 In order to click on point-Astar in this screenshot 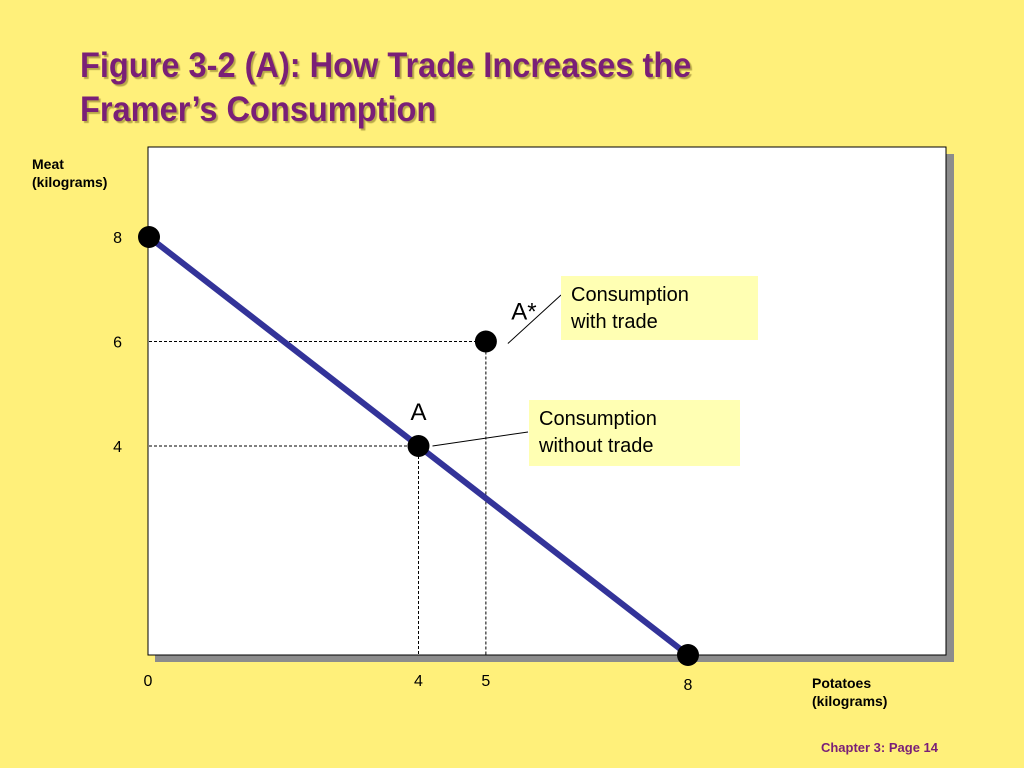, I will do `click(485, 341)`.